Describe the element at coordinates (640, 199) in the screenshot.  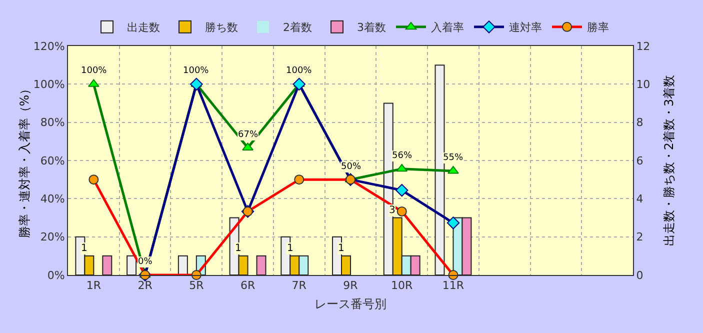
I see `y2-tick-label: 4` at that location.